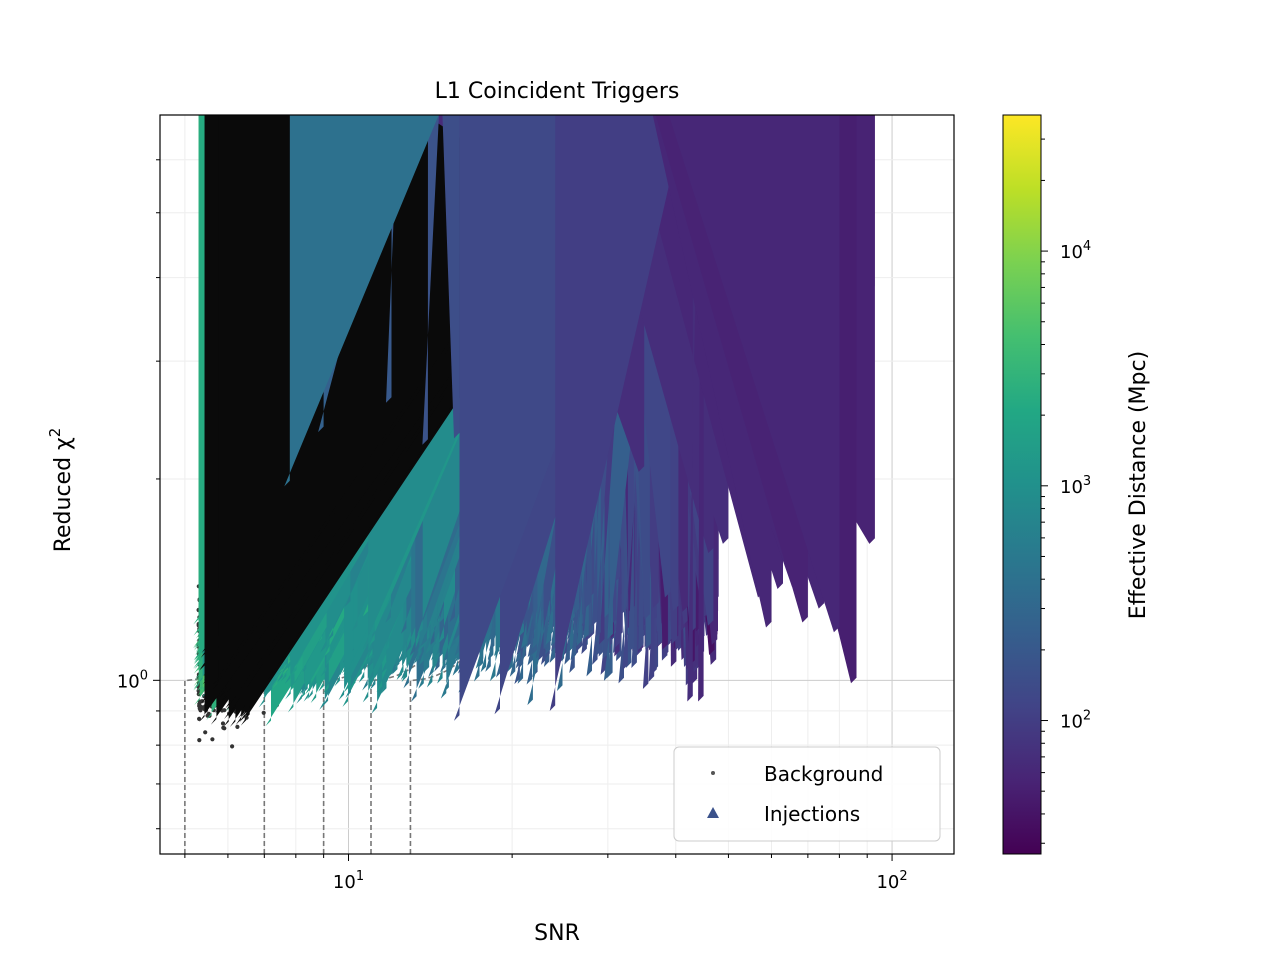 The image size is (1280, 960). Describe the element at coordinates (891, 881) in the screenshot. I see `x-tick-label: 10²` at that location.